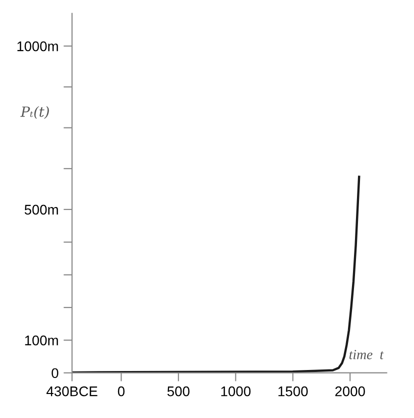 This screenshot has width=414, height=418. I want to click on y-tick-label: 0, so click(55, 373).